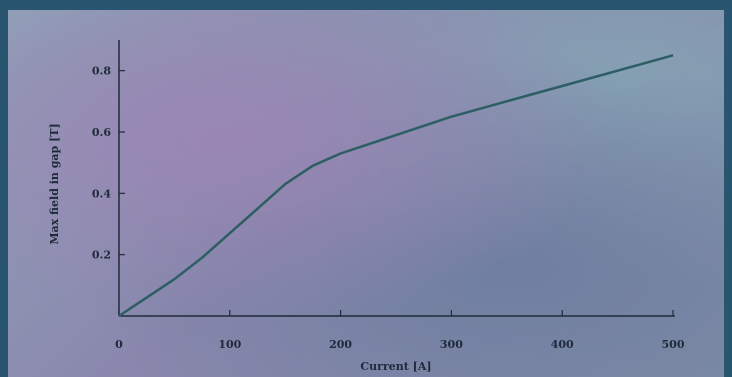 This screenshot has width=732, height=377. Describe the element at coordinates (108, 163) in the screenshot. I see `y-axis-ticks: 0.2 0.4 0.6 0.8` at that location.